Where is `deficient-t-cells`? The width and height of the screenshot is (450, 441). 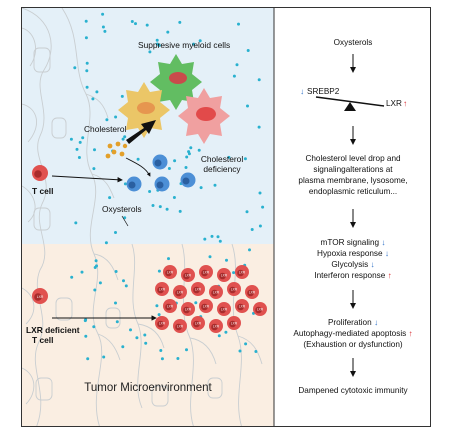
deficient-t-cells is located at coordinates (161, 173).